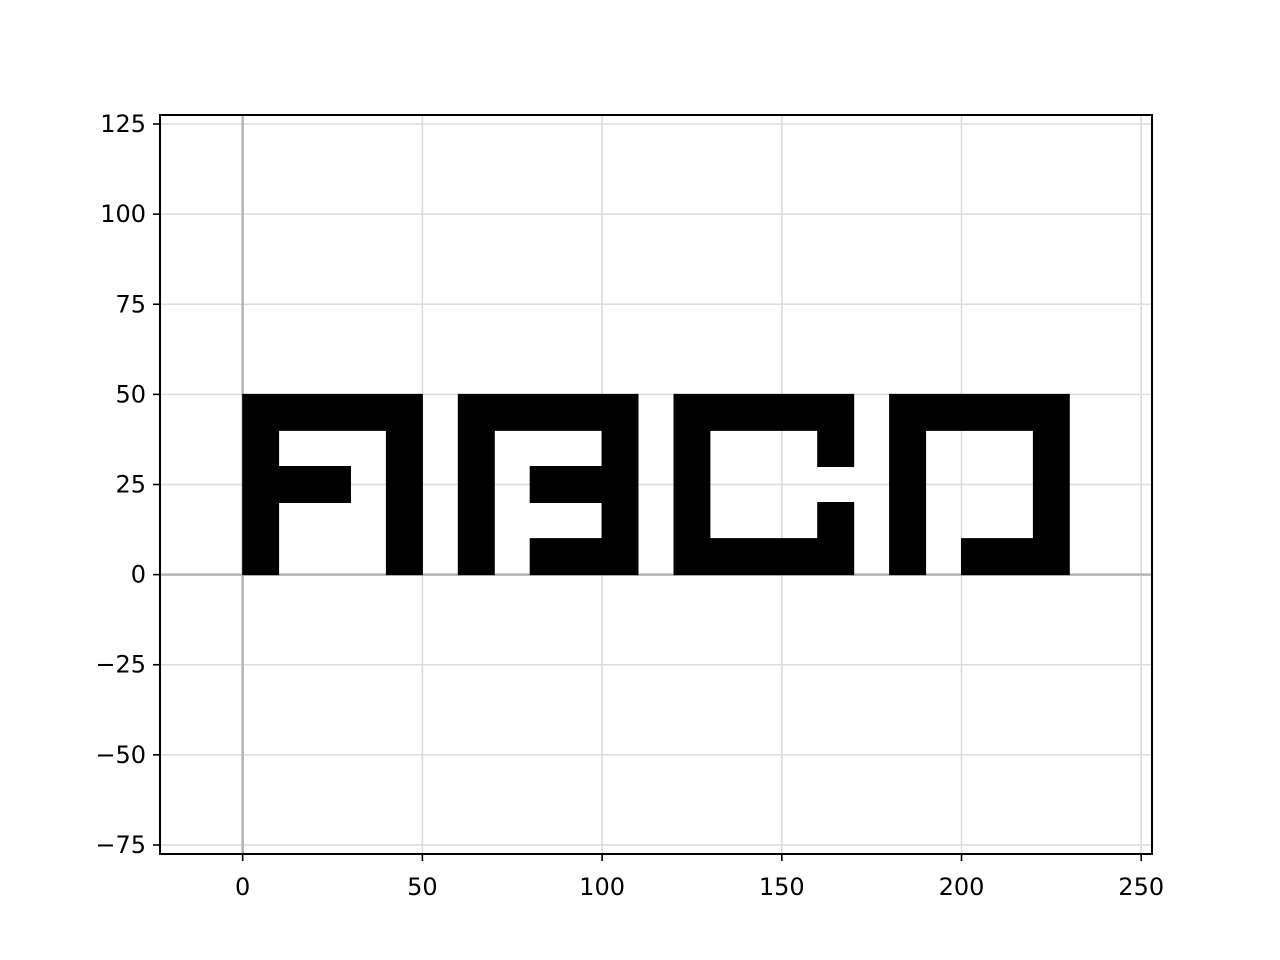 This screenshot has width=1280, height=960. I want to click on y-tick-label-3: 0, so click(138, 575).